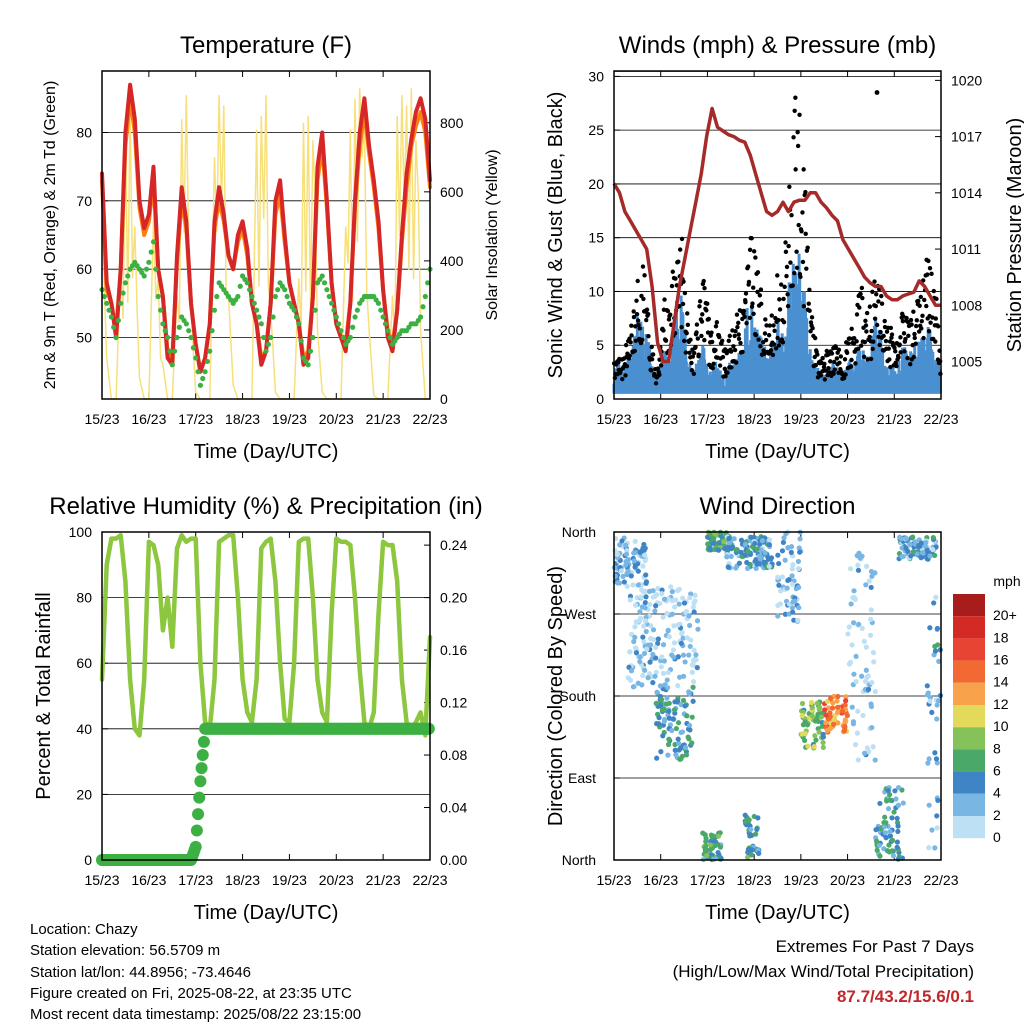  What do you see at coordinates (800, 880) in the screenshot?
I see `x-tick-label: 19/23` at bounding box center [800, 880].